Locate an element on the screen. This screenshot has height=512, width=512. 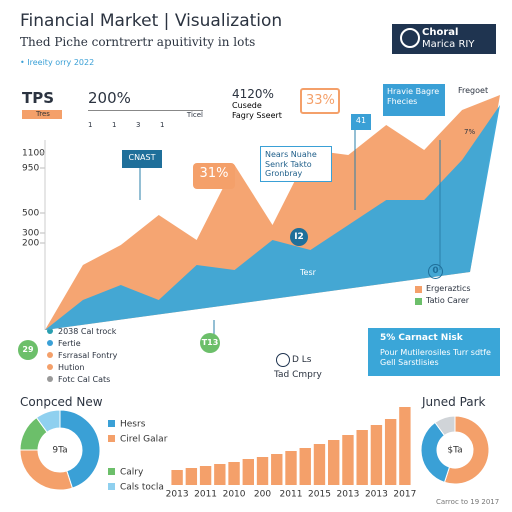
callout: 5% Carnact Nisk is located at coordinates (421, 338).